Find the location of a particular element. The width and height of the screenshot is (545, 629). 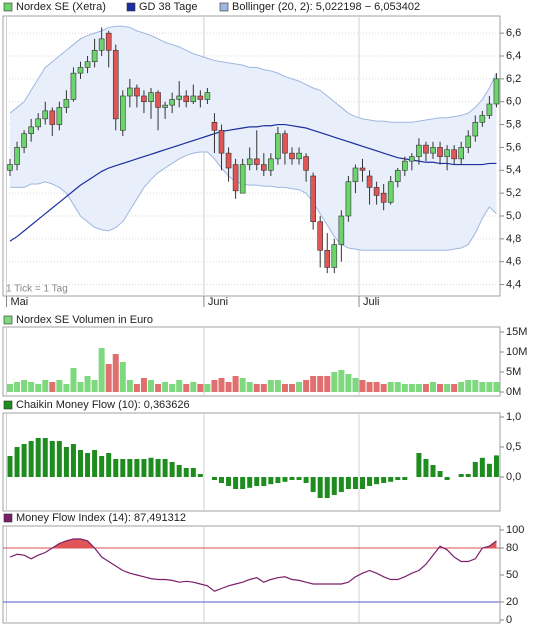

y-tick-label: 0 is located at coordinates (509, 620).